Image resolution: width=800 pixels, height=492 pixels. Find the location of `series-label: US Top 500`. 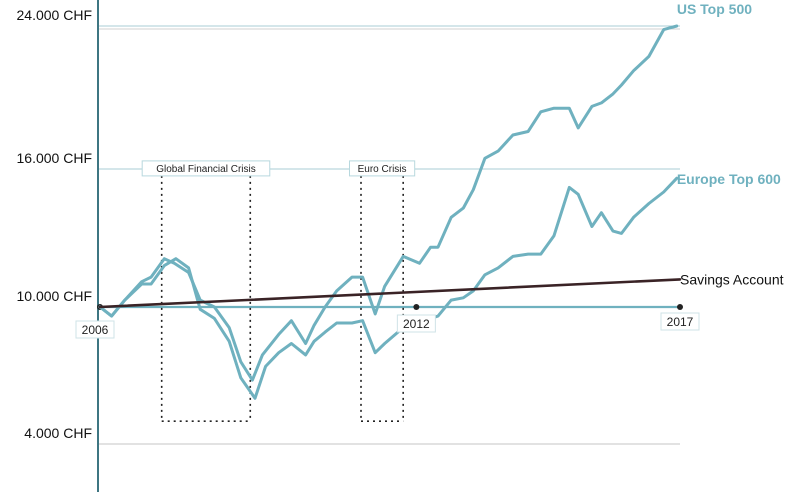

series-label: US Top 500 is located at coordinates (714, 9).